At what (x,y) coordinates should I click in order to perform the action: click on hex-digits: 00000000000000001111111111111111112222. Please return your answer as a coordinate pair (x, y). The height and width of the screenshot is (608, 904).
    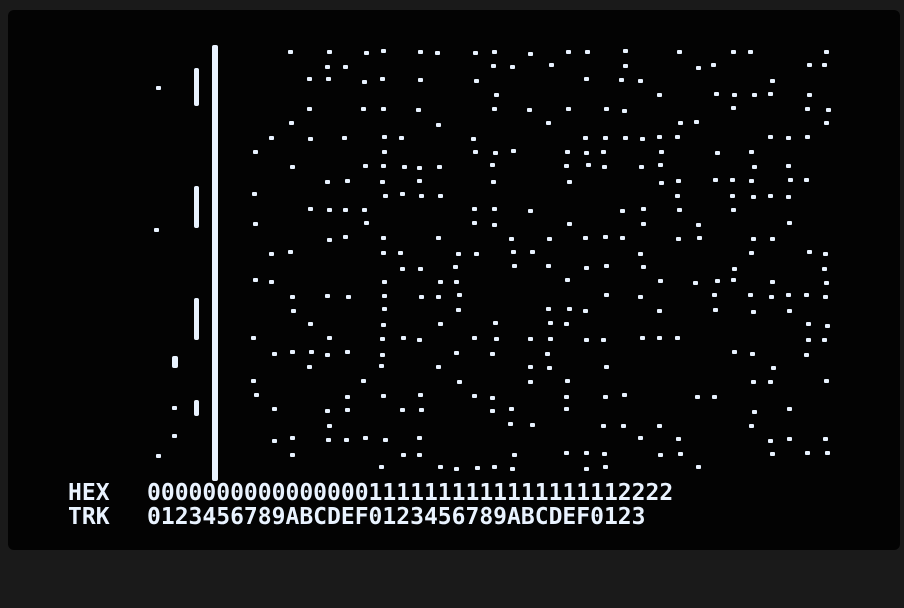
    Looking at the image, I should click on (410, 493).